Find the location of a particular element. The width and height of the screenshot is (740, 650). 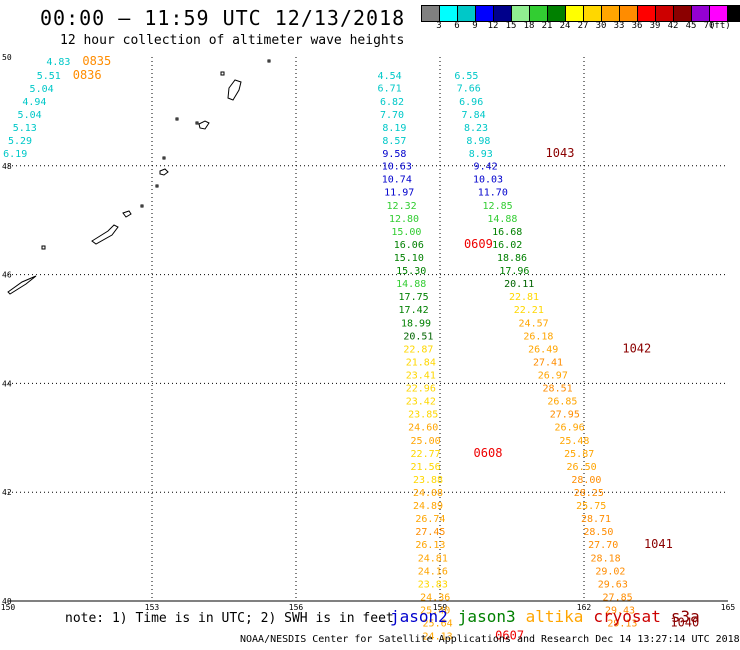

satellite-label: cryosat is located at coordinates (627, 616).